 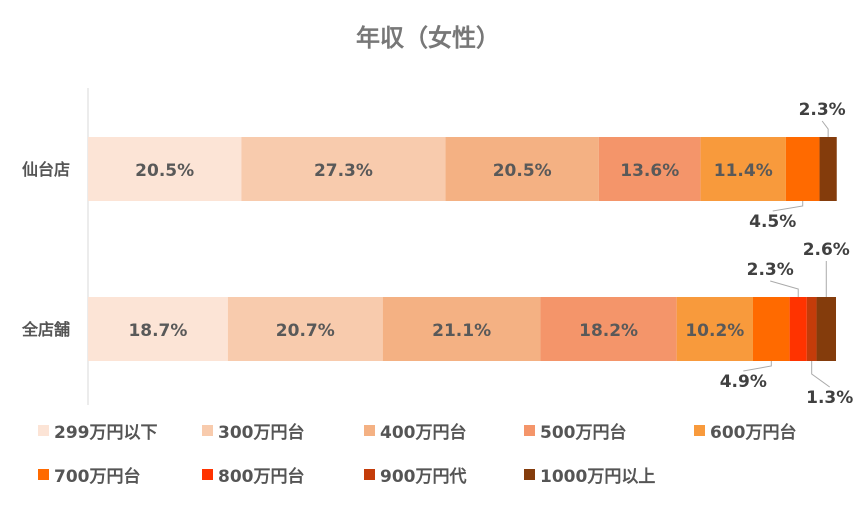 I want to click on legend-item: 600万円台, so click(x=745, y=430).